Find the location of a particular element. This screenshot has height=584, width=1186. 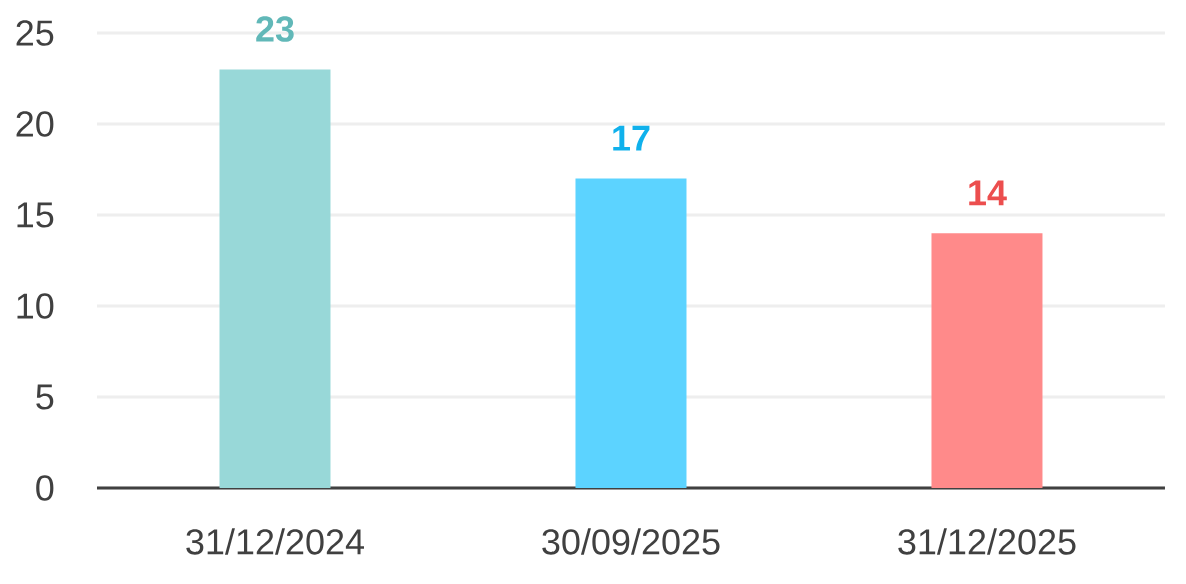

data-label: 14 is located at coordinates (988, 193).